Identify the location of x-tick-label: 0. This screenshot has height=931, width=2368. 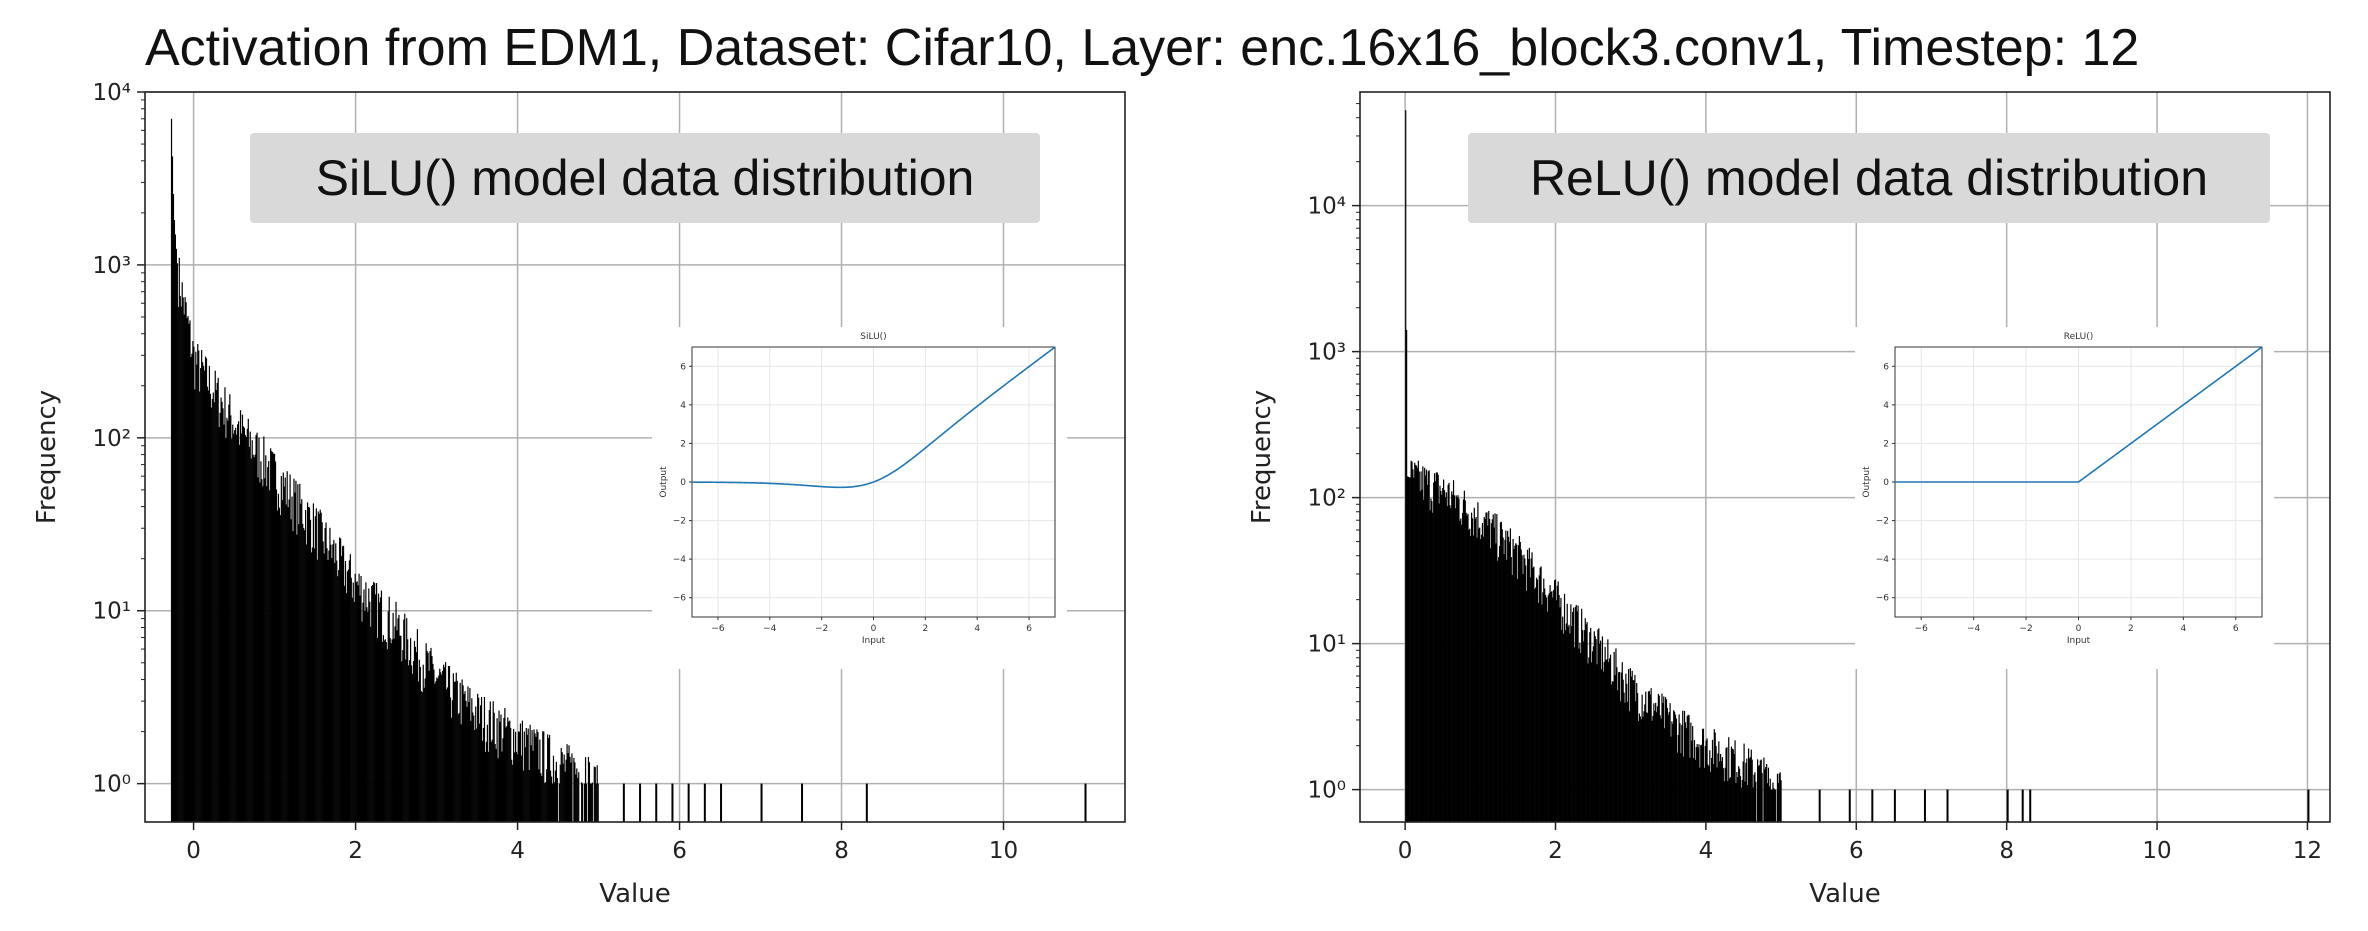
(1405, 851).